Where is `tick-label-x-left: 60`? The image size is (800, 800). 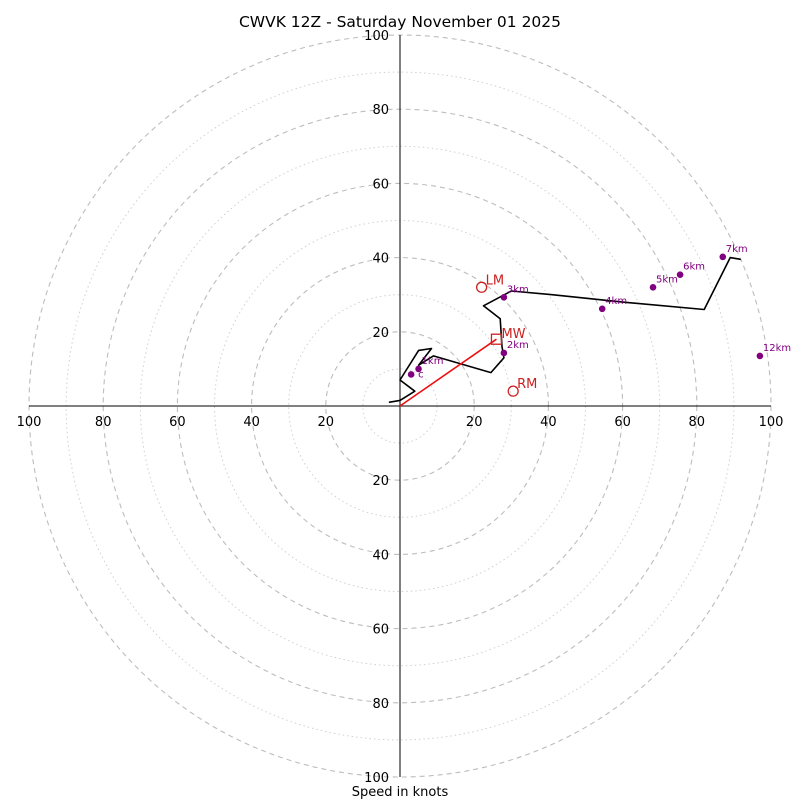 tick-label-x-left: 60 is located at coordinates (177, 422).